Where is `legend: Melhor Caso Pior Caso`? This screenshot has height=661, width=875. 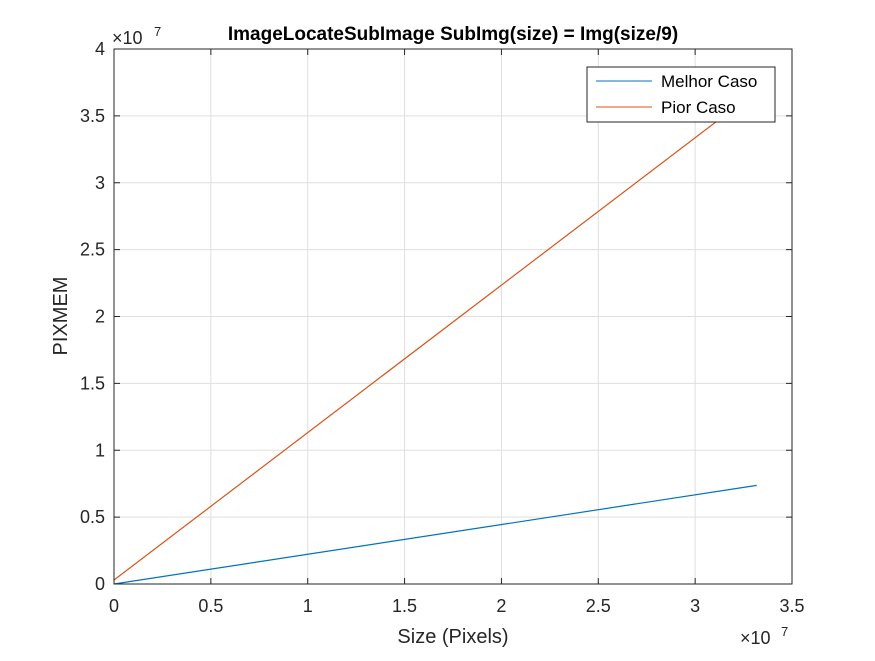 legend: Melhor Caso Pior Caso is located at coordinates (681, 94).